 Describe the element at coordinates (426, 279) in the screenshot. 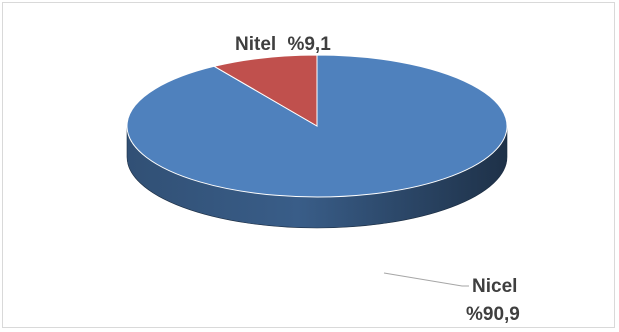

I see `label-leader-line-nicel` at that location.